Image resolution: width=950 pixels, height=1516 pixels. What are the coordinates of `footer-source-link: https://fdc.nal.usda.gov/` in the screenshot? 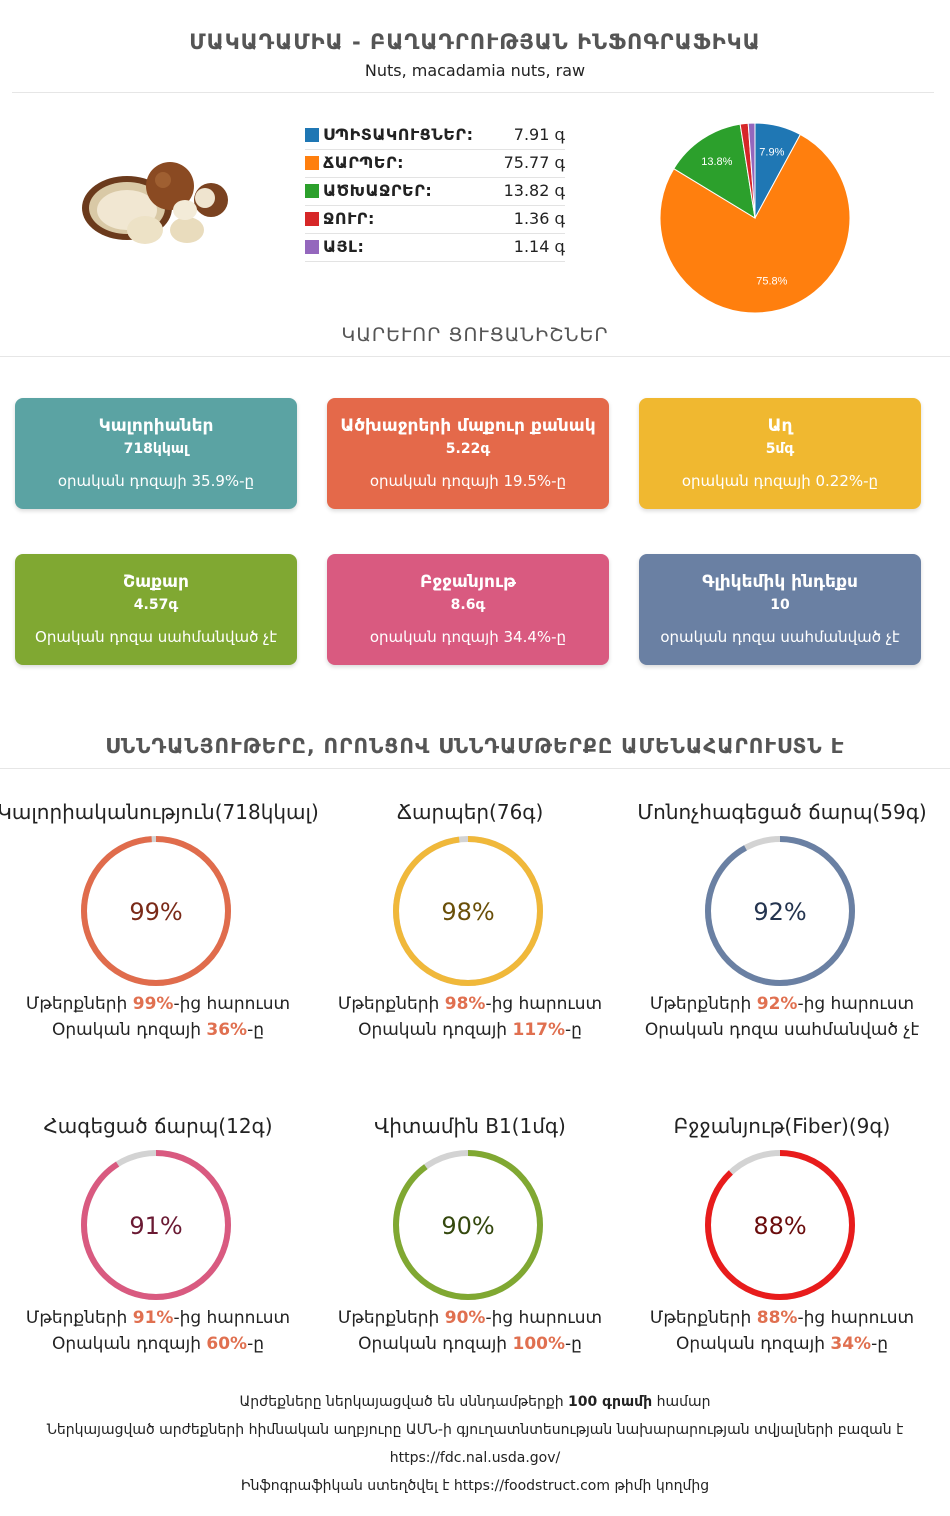 It's located at (475, 1458).